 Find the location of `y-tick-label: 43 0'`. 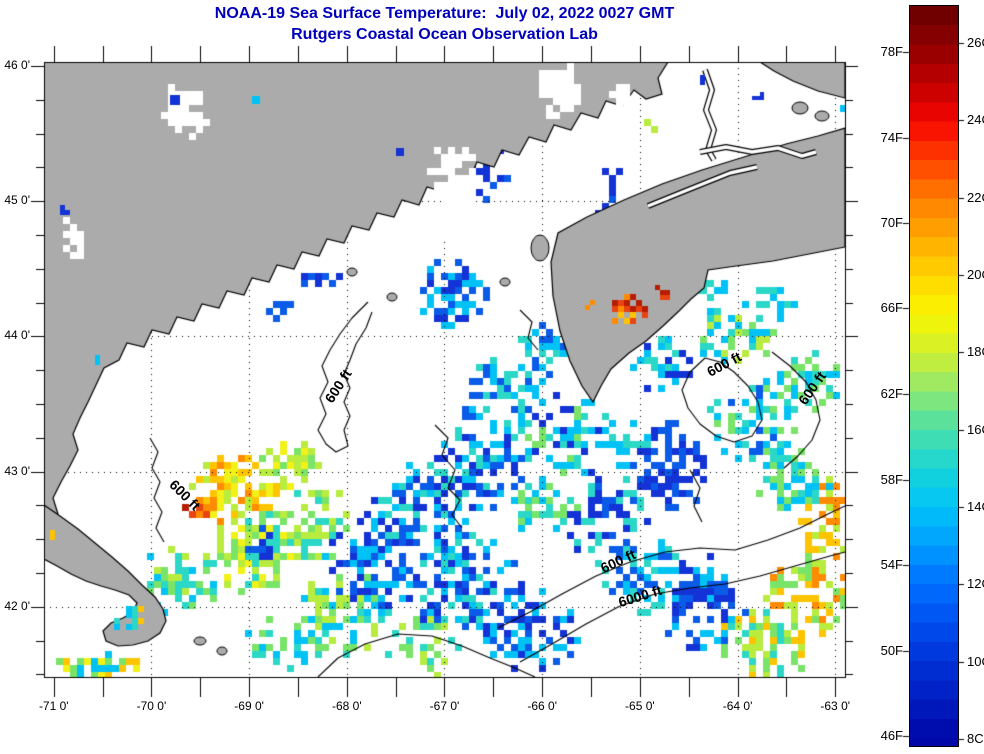

y-tick-label: 43 0' is located at coordinates (17, 470).